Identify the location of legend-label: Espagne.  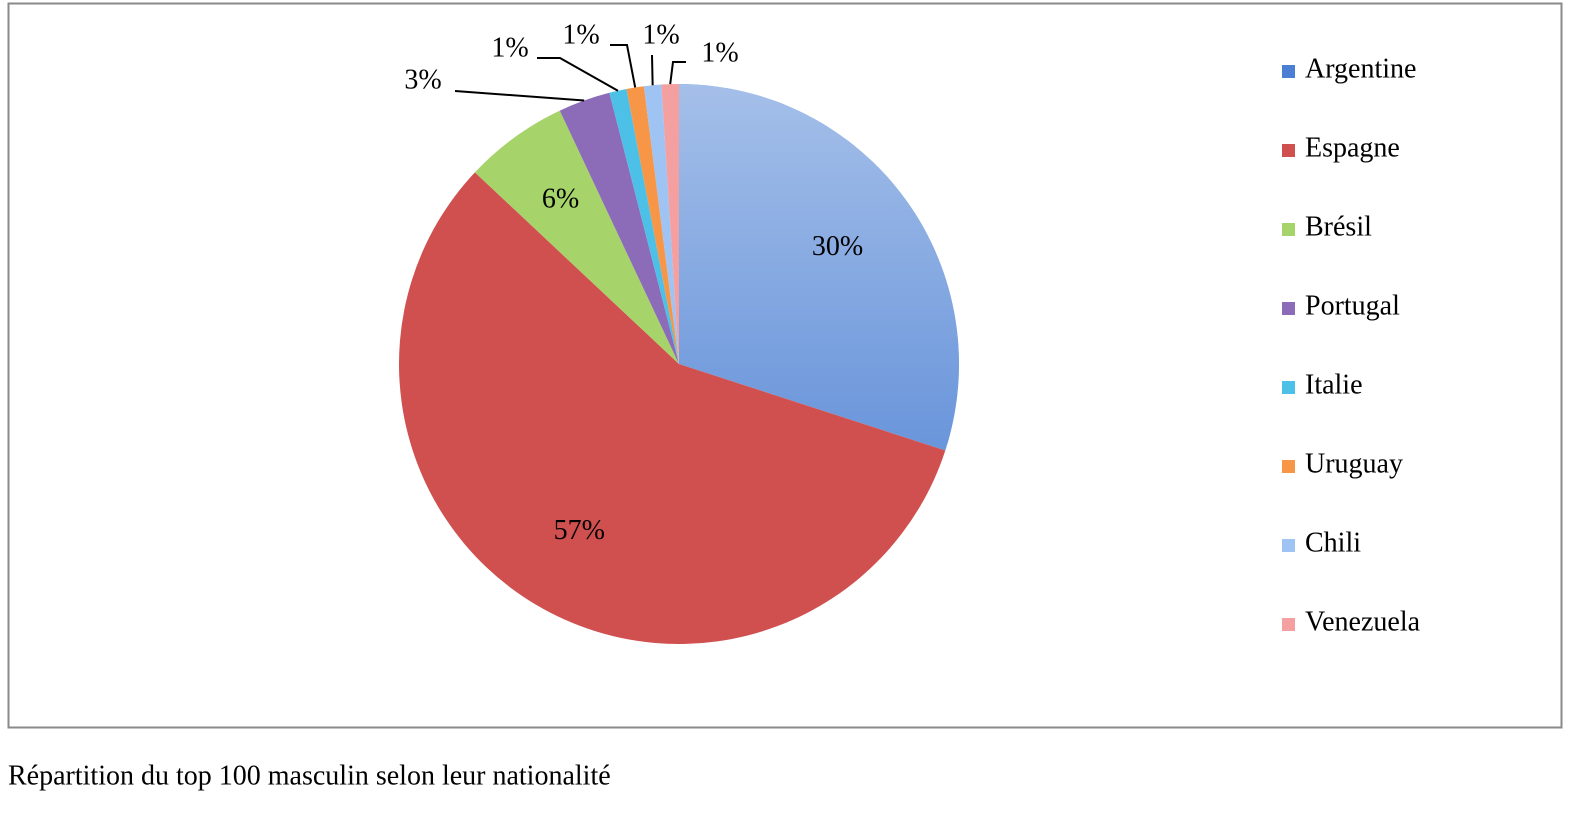
(1352, 147).